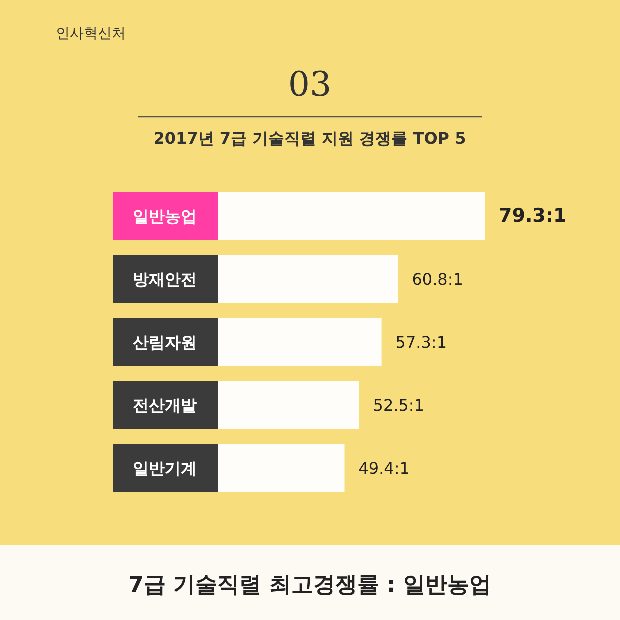  I want to click on chart-title: 03, so click(310, 85).